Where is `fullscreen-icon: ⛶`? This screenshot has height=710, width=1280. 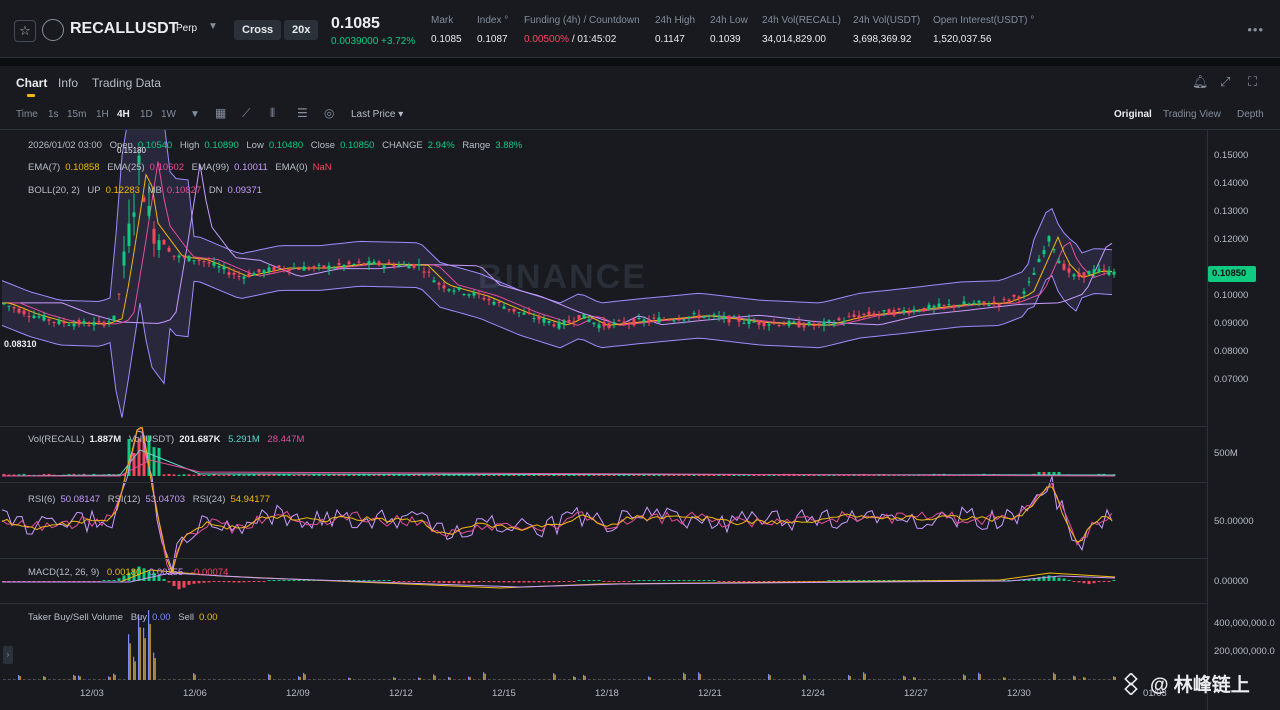 fullscreen-icon: ⛶ is located at coordinates (1253, 81).